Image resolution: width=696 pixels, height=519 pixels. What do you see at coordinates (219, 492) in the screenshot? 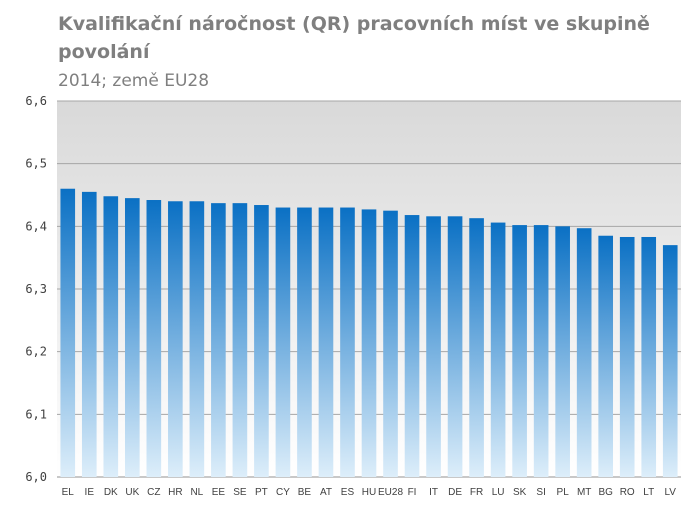
I see `x-category-label: EE` at bounding box center [219, 492].